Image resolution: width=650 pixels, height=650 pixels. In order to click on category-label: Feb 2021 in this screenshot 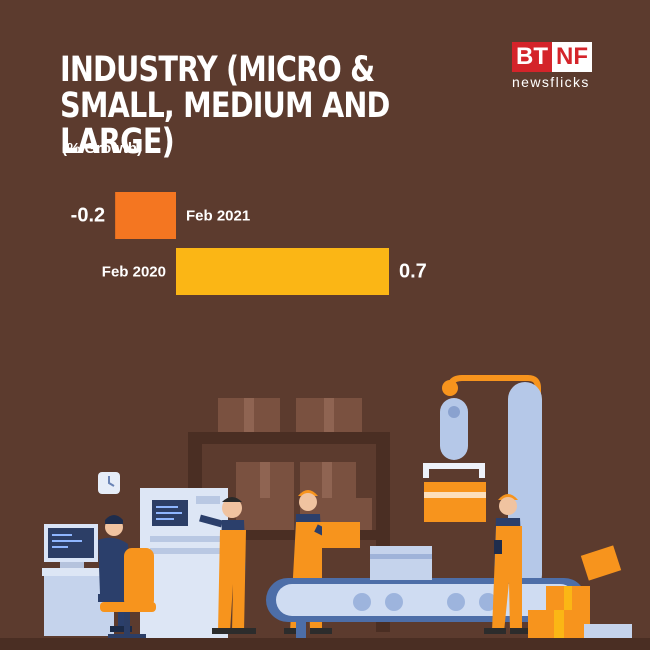, I will do `click(218, 216)`.